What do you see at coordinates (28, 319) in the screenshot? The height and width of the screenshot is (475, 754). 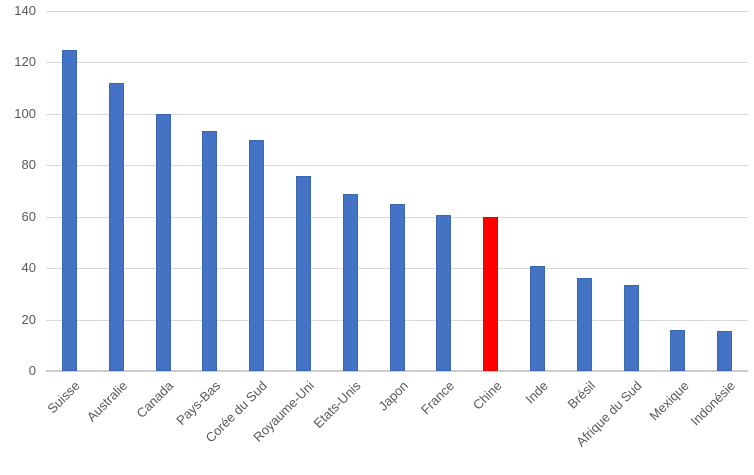 I see `y-axis-tick-label: 20` at bounding box center [28, 319].